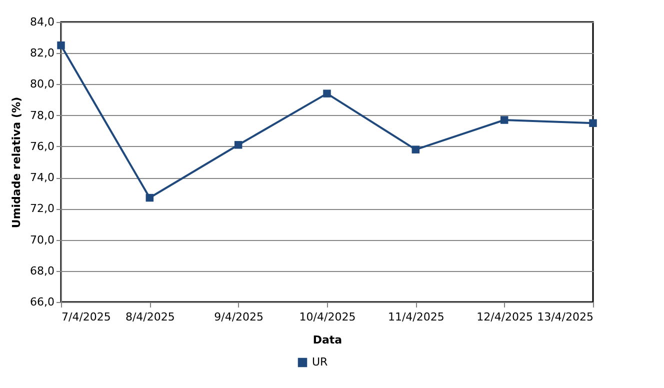  Describe the element at coordinates (42, 302) in the screenshot. I see `y-tick-label: 66,0` at that location.